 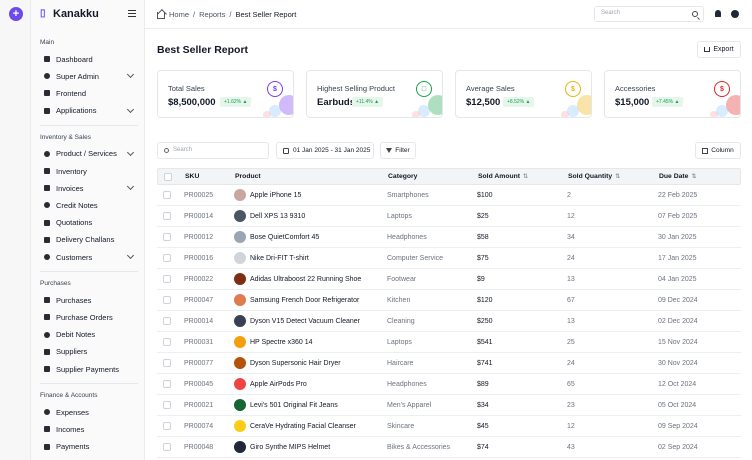 I want to click on column-button: Column, so click(x=718, y=150).